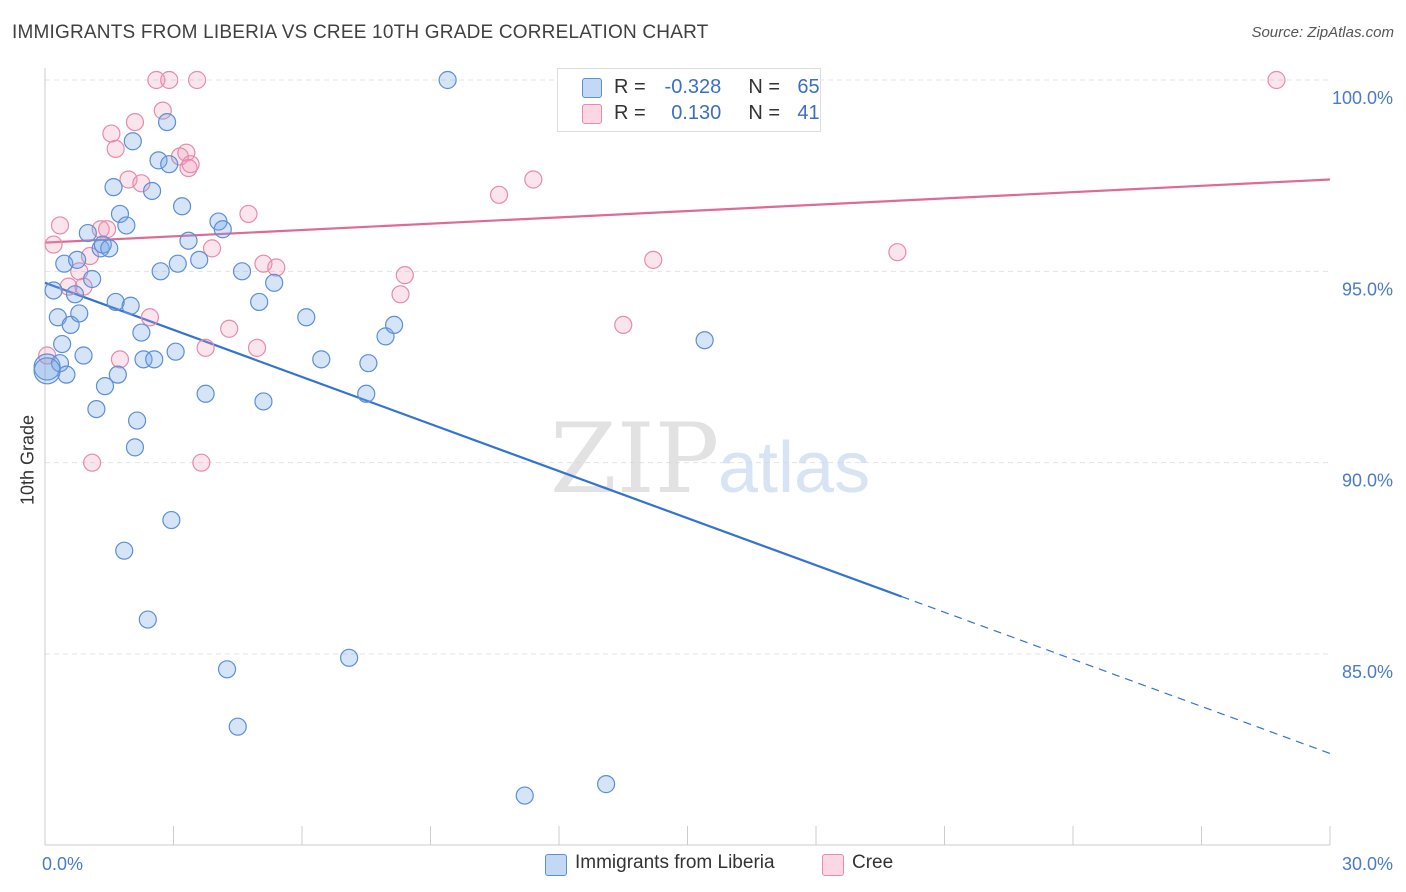 Image resolution: width=1406 pixels, height=892 pixels. What do you see at coordinates (1367, 289) in the screenshot?
I see `y-tick-label: 95.0%` at bounding box center [1367, 289].